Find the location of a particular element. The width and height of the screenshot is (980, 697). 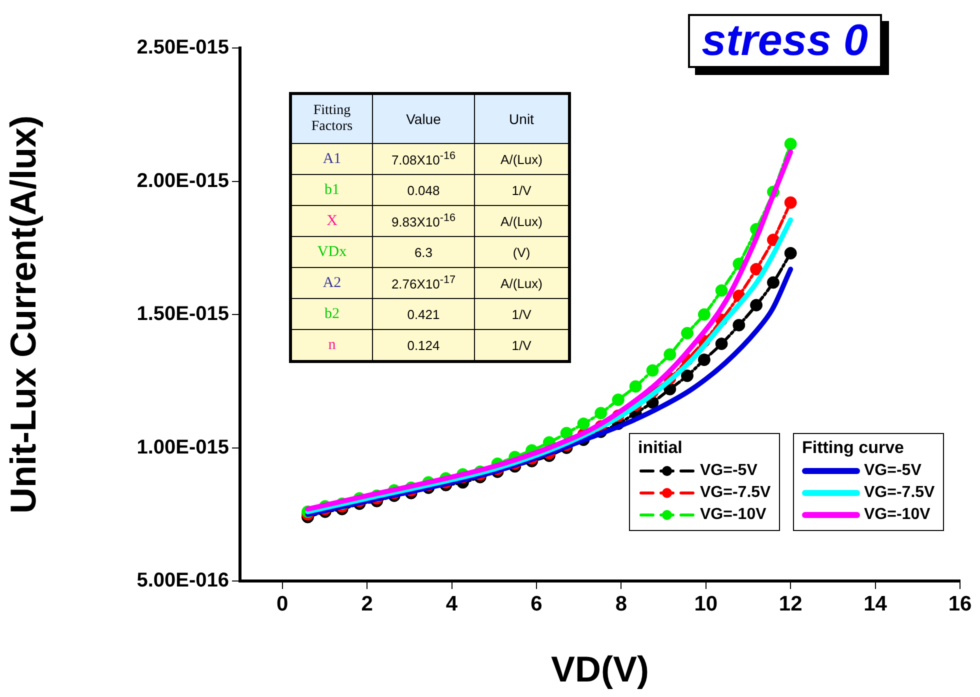

annotation: A2 is located at coordinates (331, 283).